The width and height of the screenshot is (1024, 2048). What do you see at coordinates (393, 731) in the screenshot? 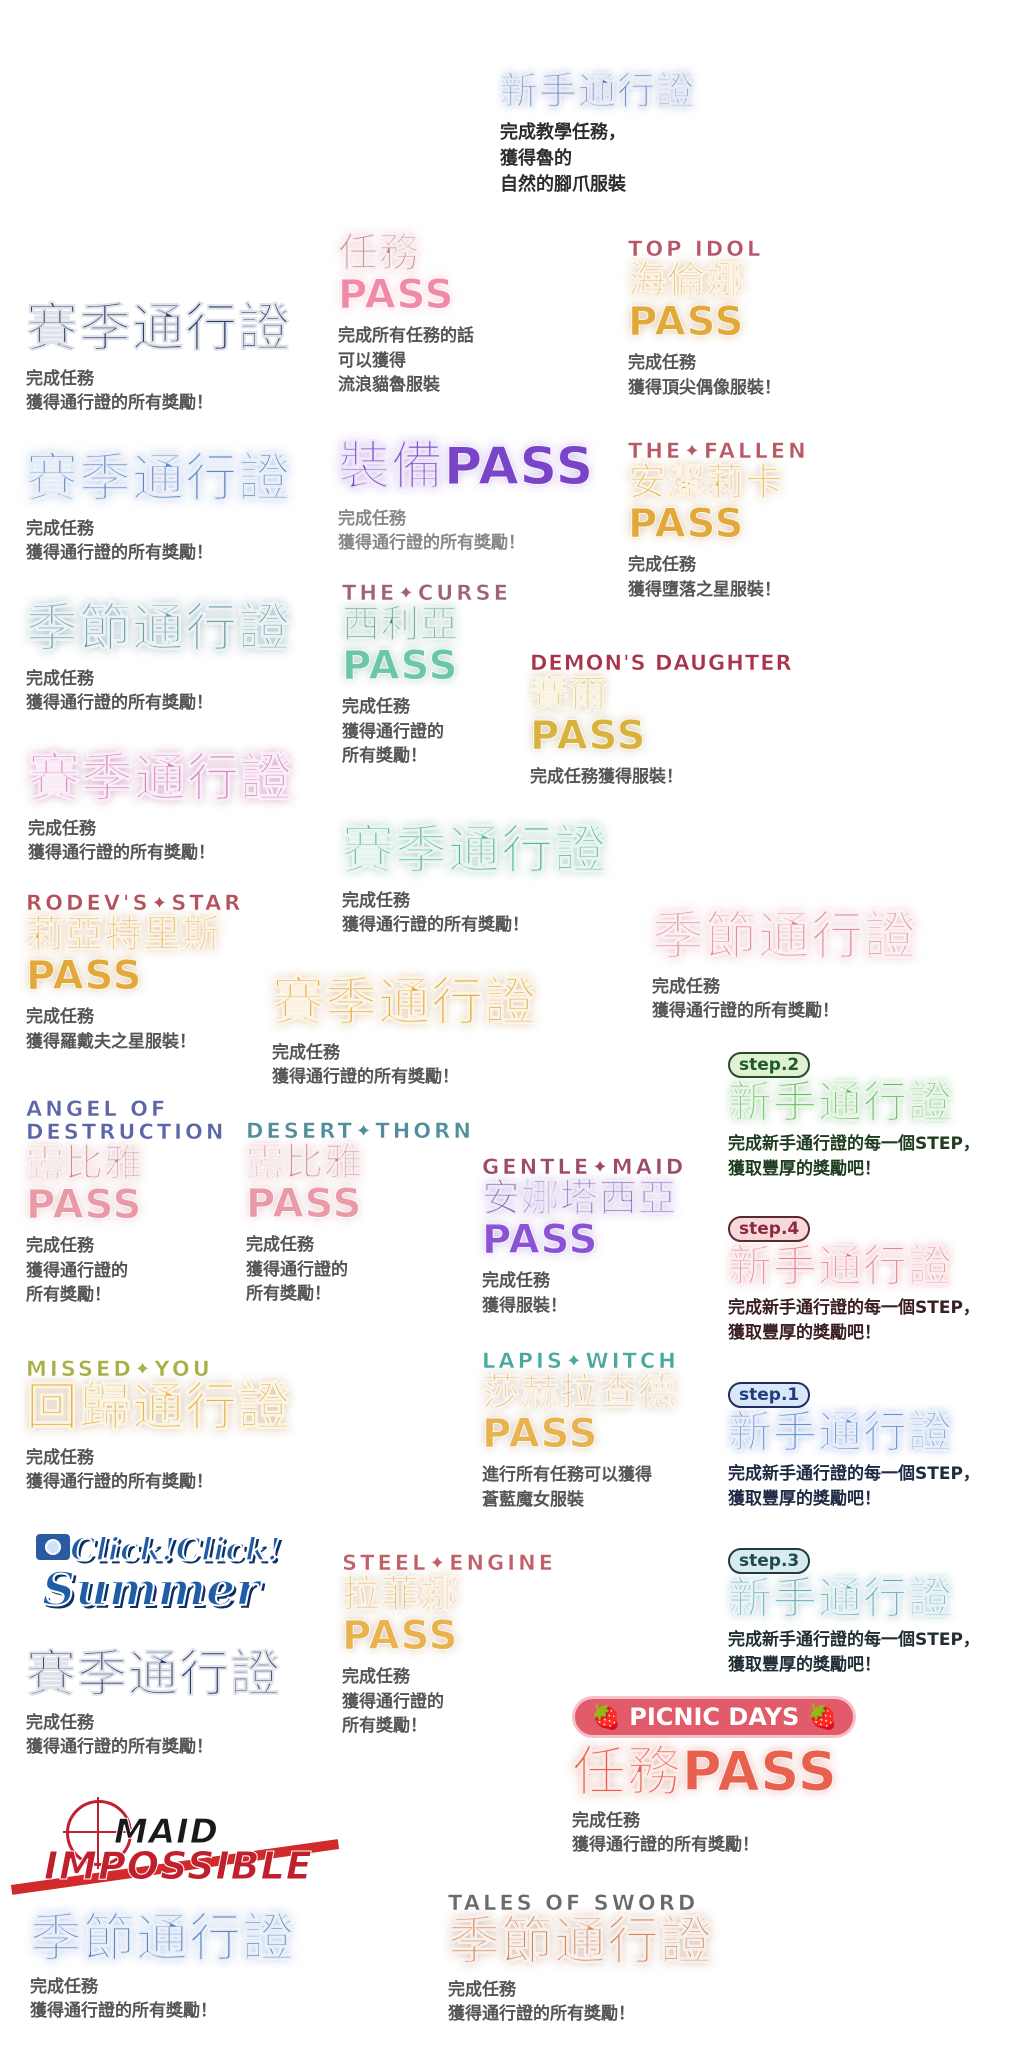
I see `curse-desc: 完成任務 獲得通行證的 所有獎勵！` at bounding box center [393, 731].